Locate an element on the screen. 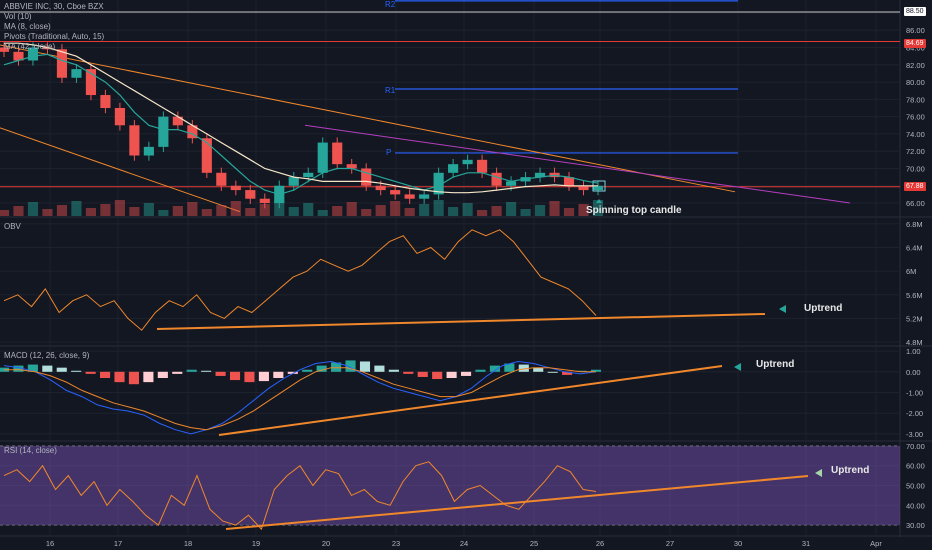  price-tick-label: 86.00 is located at coordinates (915, 30).